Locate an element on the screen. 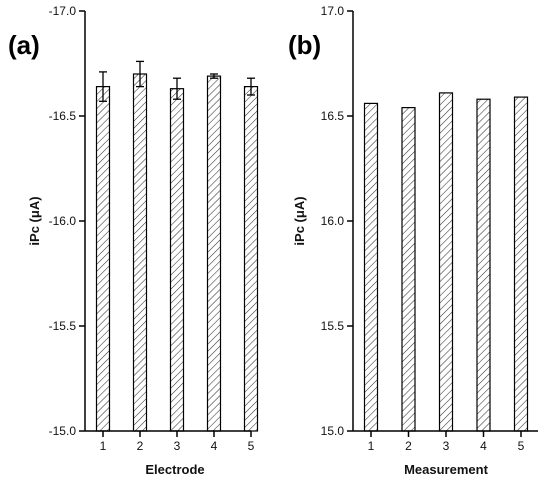 The image size is (550, 481). panel-b-x-axis-title: Measurement is located at coordinates (446, 469).